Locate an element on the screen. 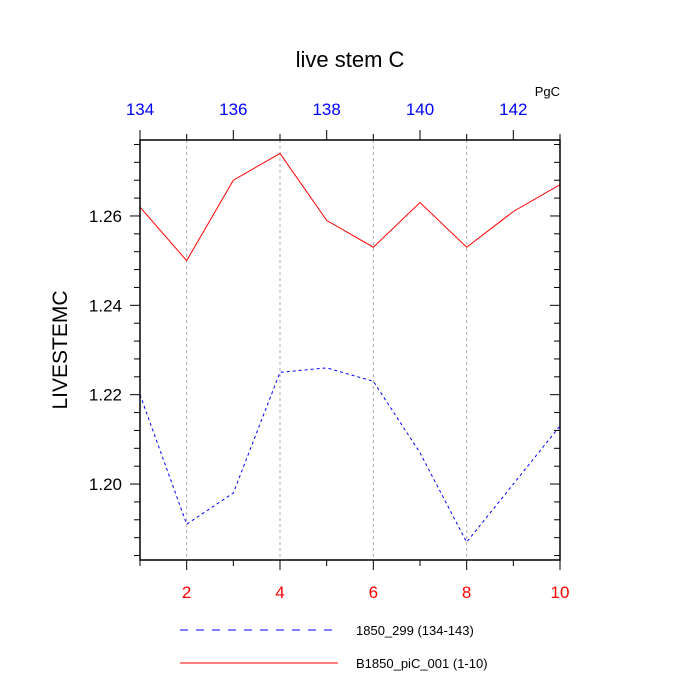  x-top-tick-label: 142 is located at coordinates (513, 109).